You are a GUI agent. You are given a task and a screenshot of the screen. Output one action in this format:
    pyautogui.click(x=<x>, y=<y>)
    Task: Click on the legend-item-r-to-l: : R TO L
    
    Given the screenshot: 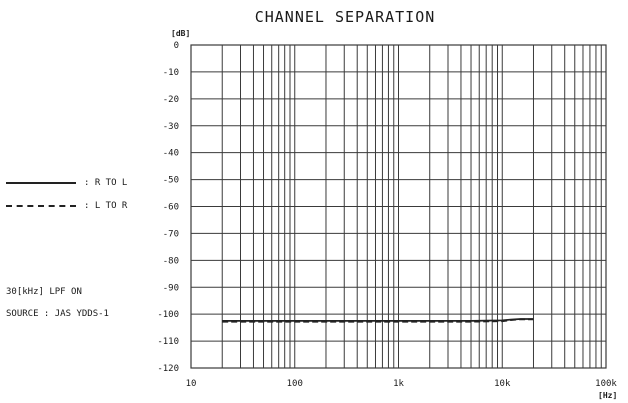 What is the action you would take?
    pyautogui.click(x=66, y=183)
    